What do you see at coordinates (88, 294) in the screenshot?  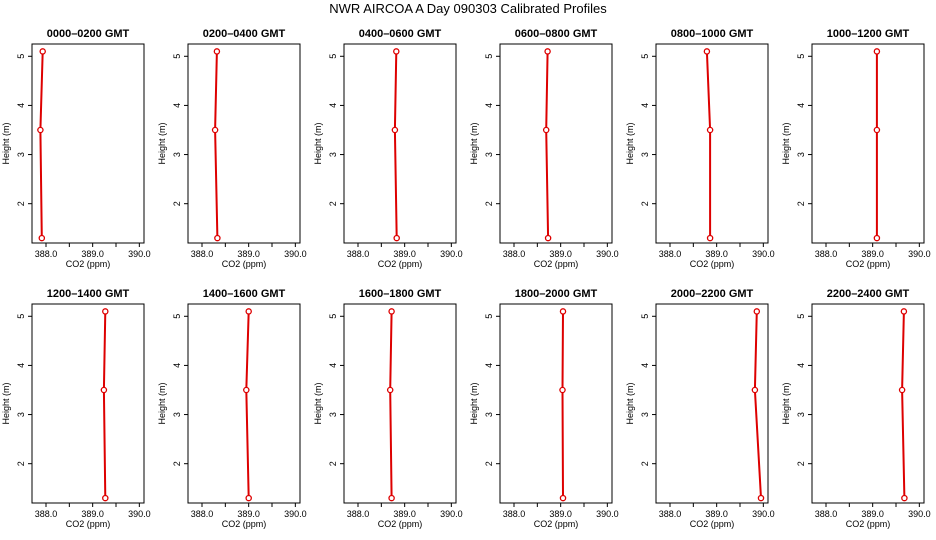 I see `panel-title: 1200–1400 GMT` at bounding box center [88, 294].